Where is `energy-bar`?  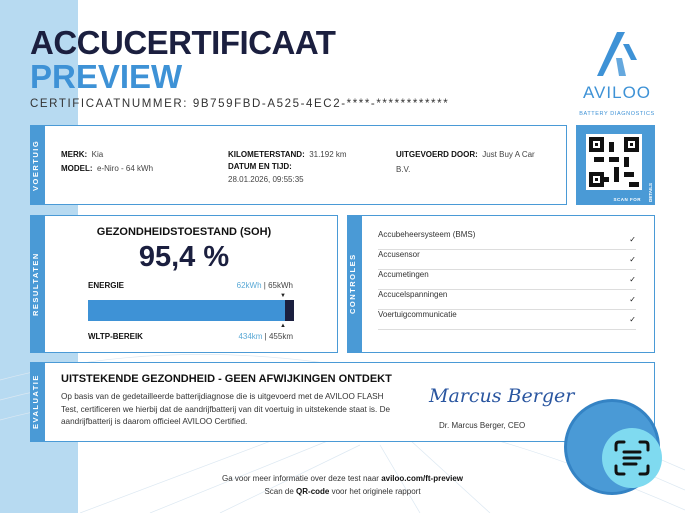 energy-bar is located at coordinates (191, 310).